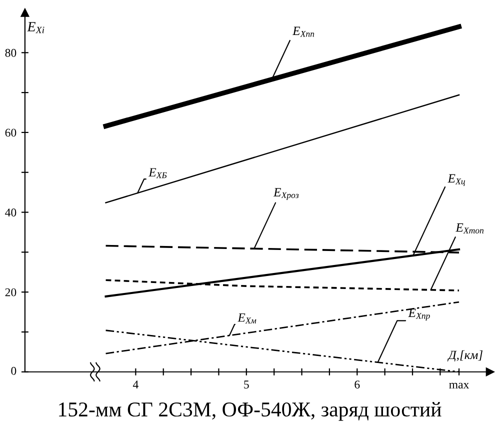 The height and width of the screenshot is (425, 499). What do you see at coordinates (250, 411) in the screenshot?
I see `text: 152-мм СГ 2С3М, ОФ-540Ж, заряд шостий` at bounding box center [250, 411].